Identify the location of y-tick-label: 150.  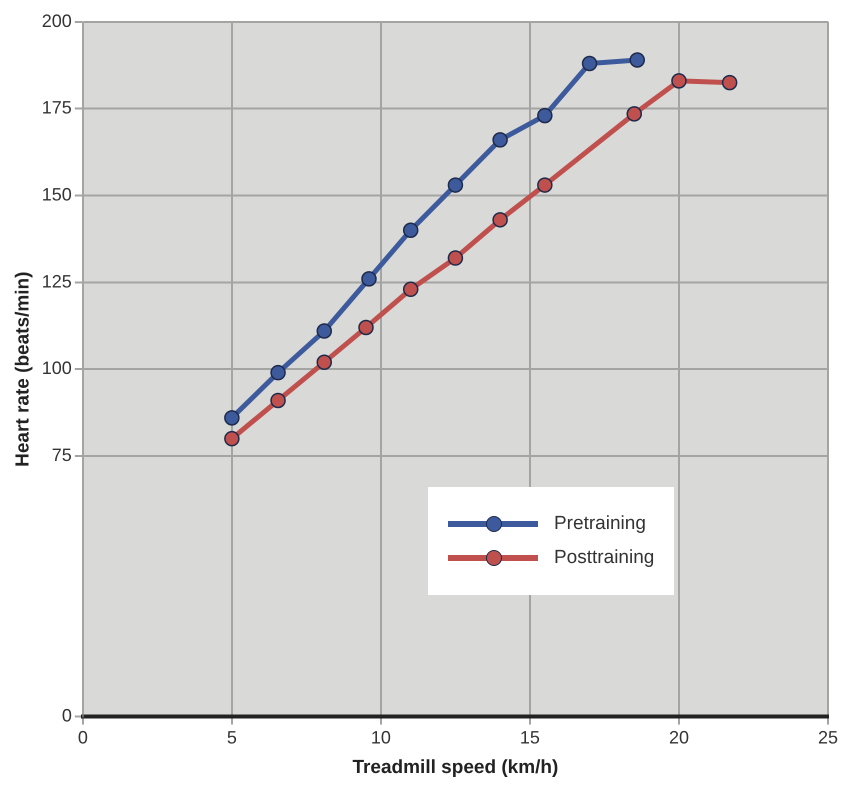
(57, 194).